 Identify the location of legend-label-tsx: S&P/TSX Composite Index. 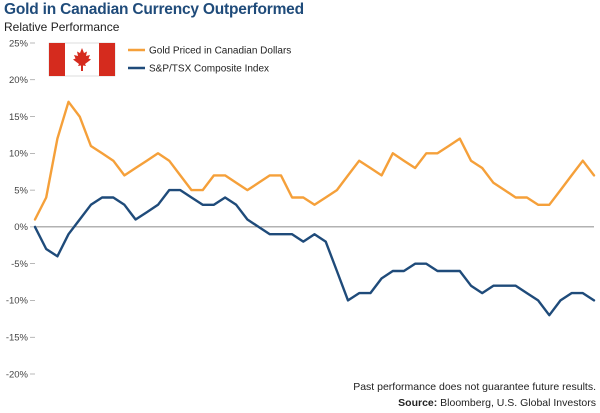
(209, 69).